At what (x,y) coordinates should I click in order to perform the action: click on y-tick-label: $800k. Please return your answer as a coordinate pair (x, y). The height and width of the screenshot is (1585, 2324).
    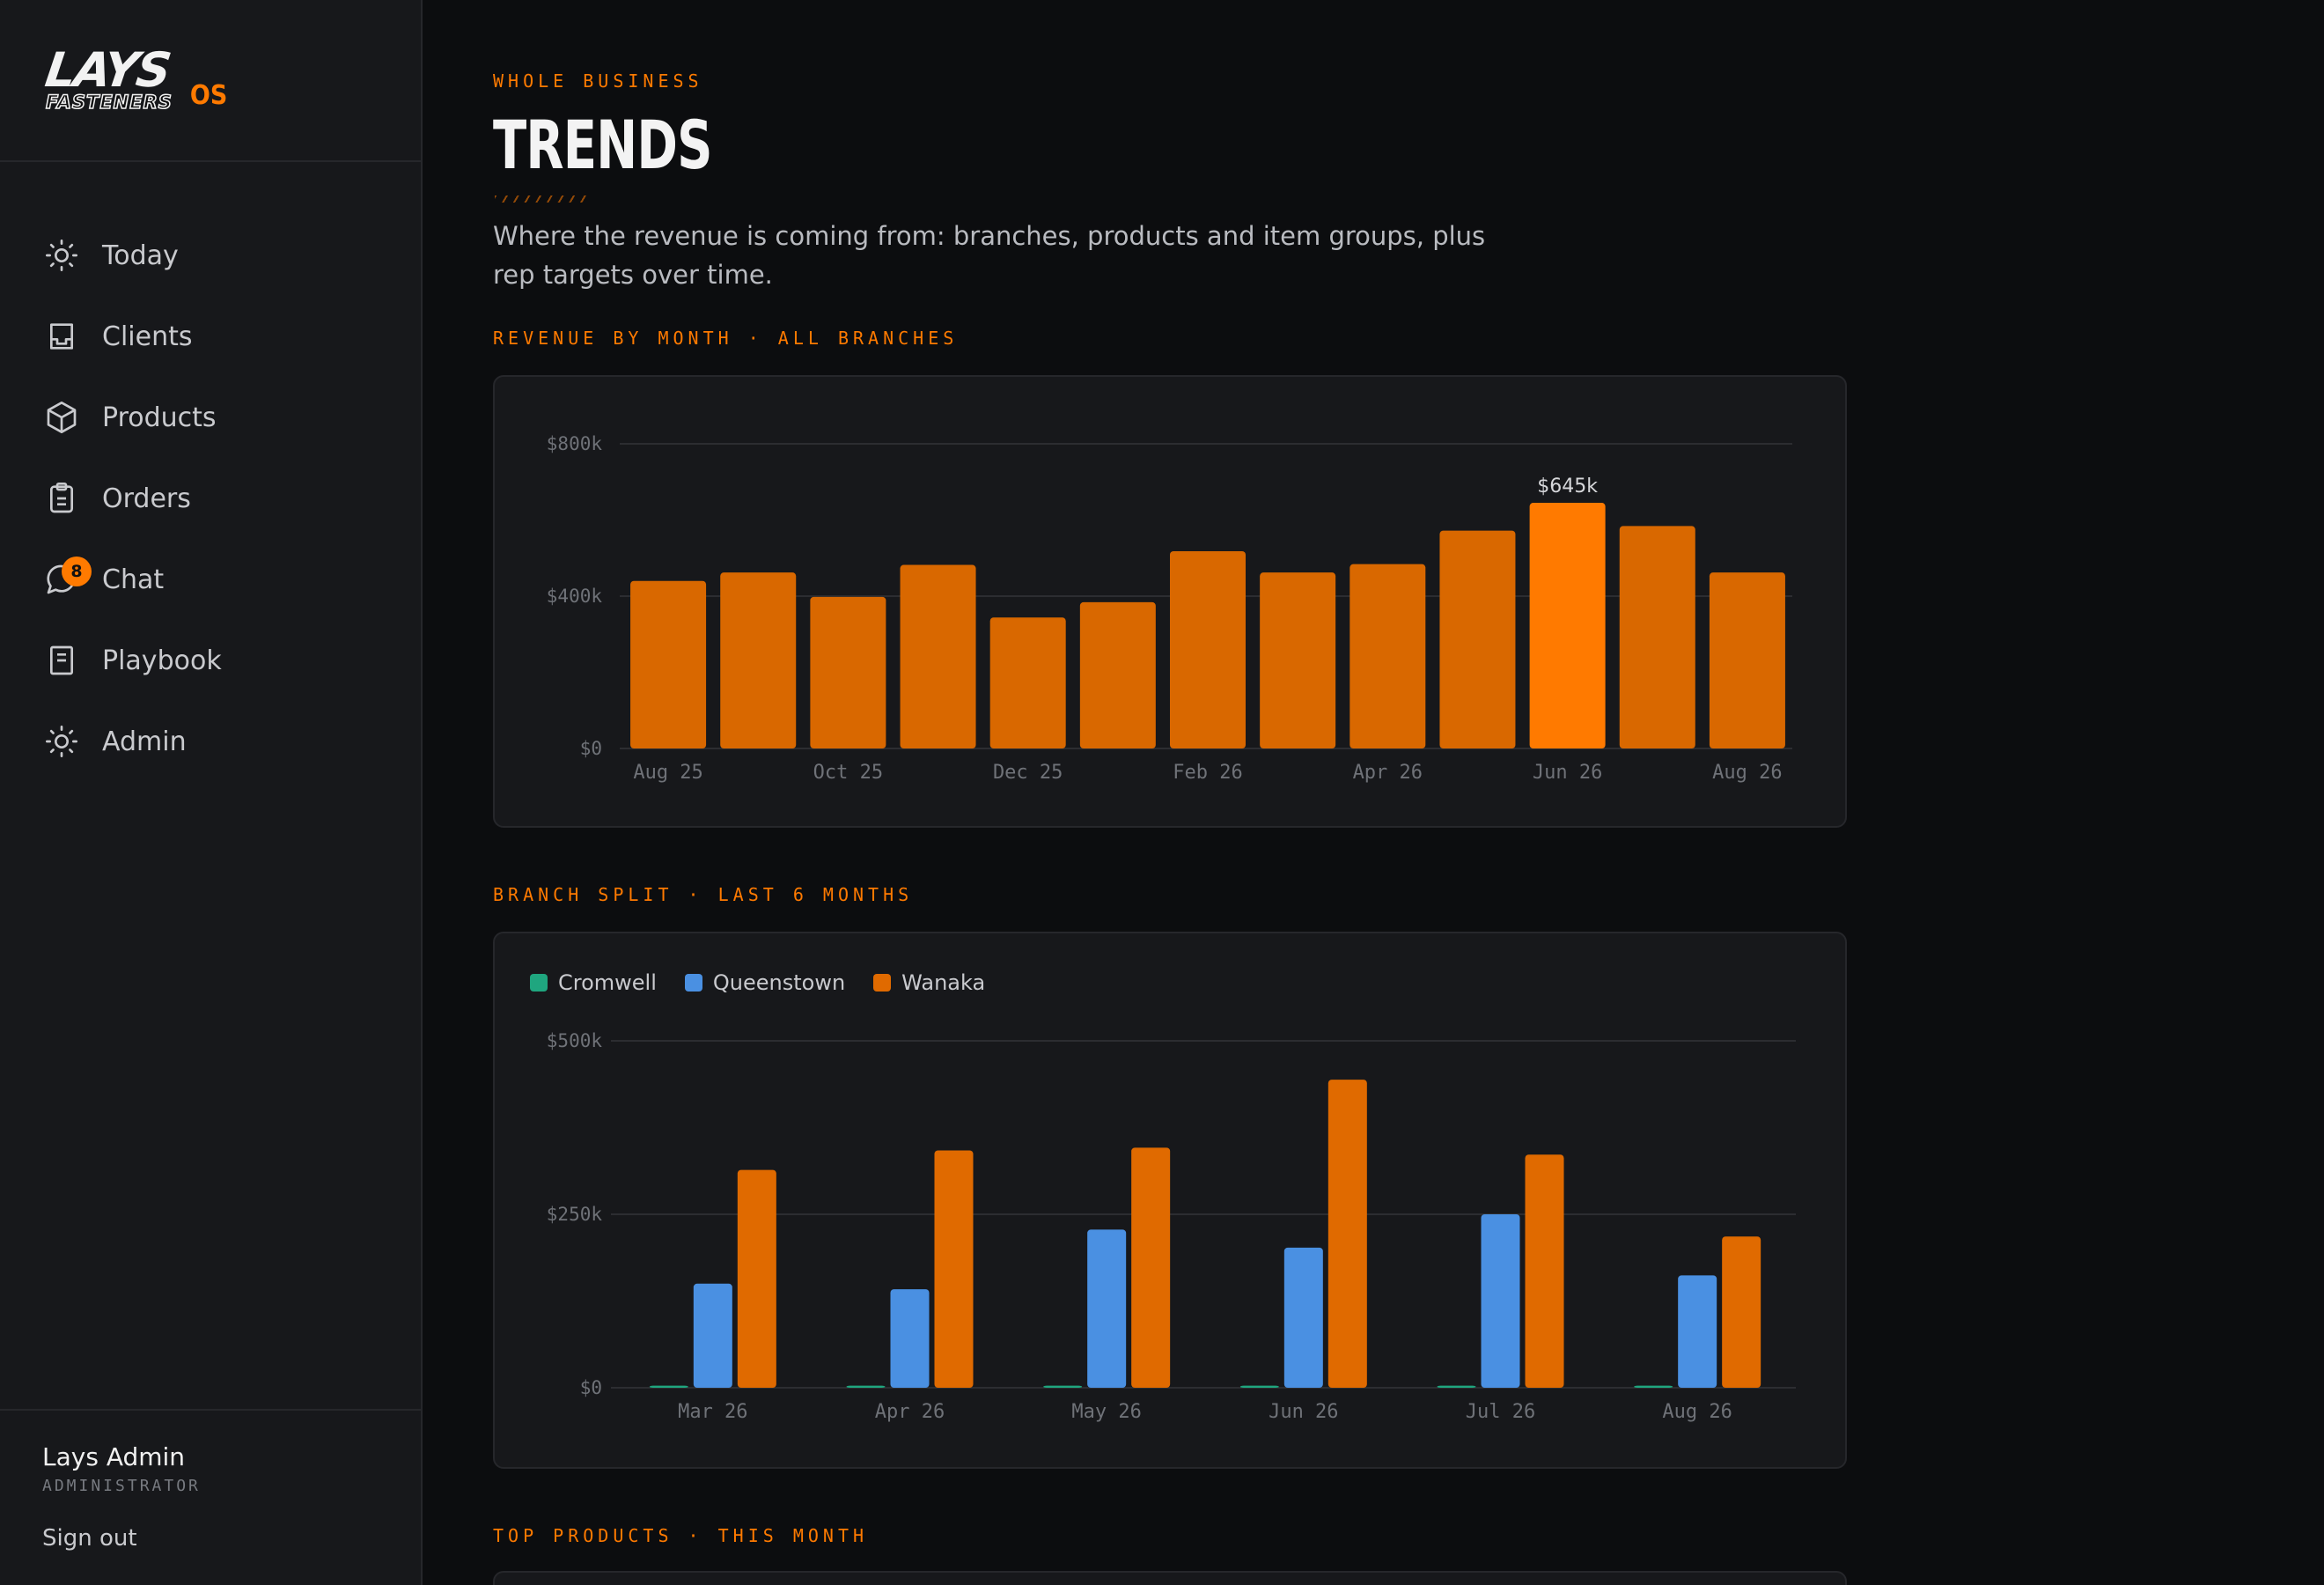
    Looking at the image, I should click on (575, 443).